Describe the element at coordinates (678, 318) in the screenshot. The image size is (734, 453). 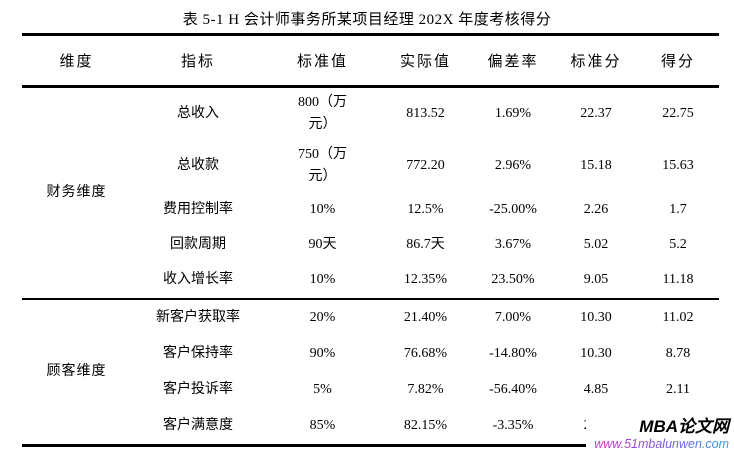
I see `score-cell: 11.02` at that location.